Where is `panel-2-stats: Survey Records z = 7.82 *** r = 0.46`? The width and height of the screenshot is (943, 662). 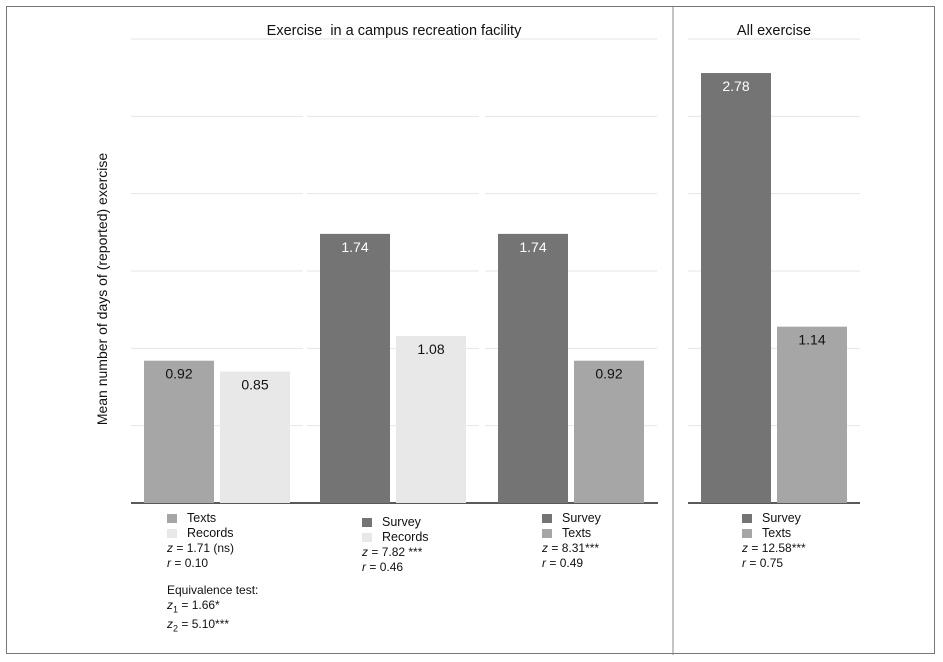 panel-2-stats: Survey Records z = 7.82 *** r = 0.46 is located at coordinates (395, 545).